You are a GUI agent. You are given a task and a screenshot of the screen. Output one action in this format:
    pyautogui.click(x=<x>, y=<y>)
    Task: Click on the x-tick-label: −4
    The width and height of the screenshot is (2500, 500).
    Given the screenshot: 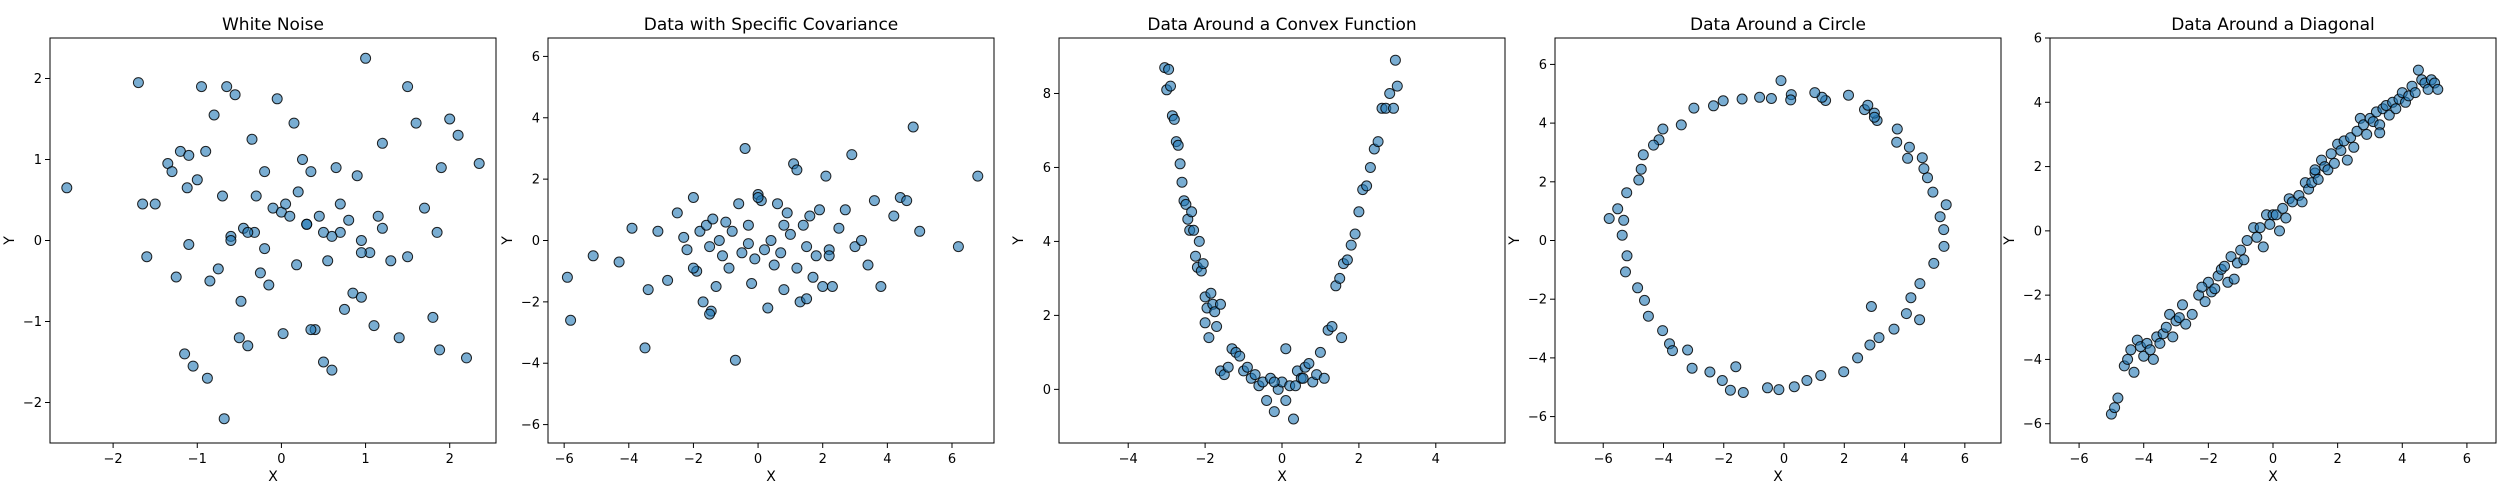 What is the action you would take?
    pyautogui.click(x=1663, y=459)
    